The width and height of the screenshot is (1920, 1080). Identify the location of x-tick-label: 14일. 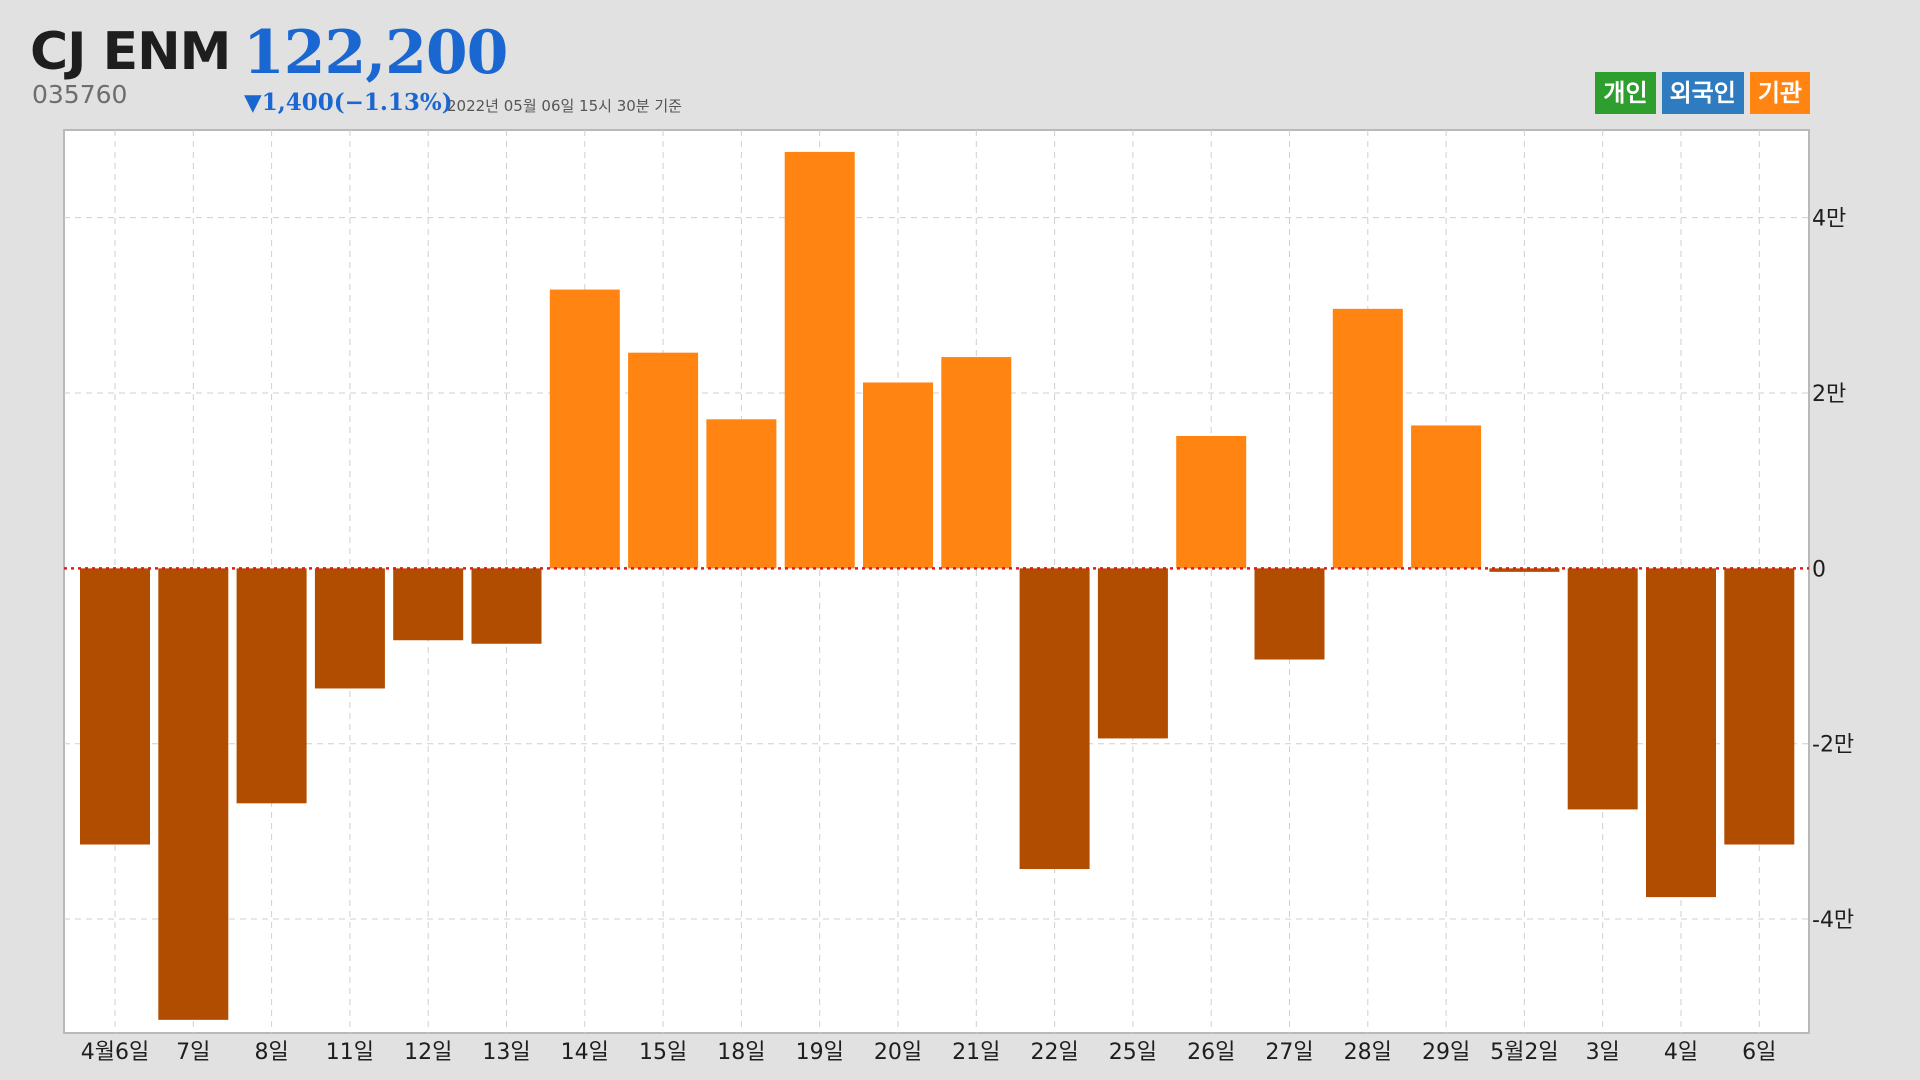
(585, 1052).